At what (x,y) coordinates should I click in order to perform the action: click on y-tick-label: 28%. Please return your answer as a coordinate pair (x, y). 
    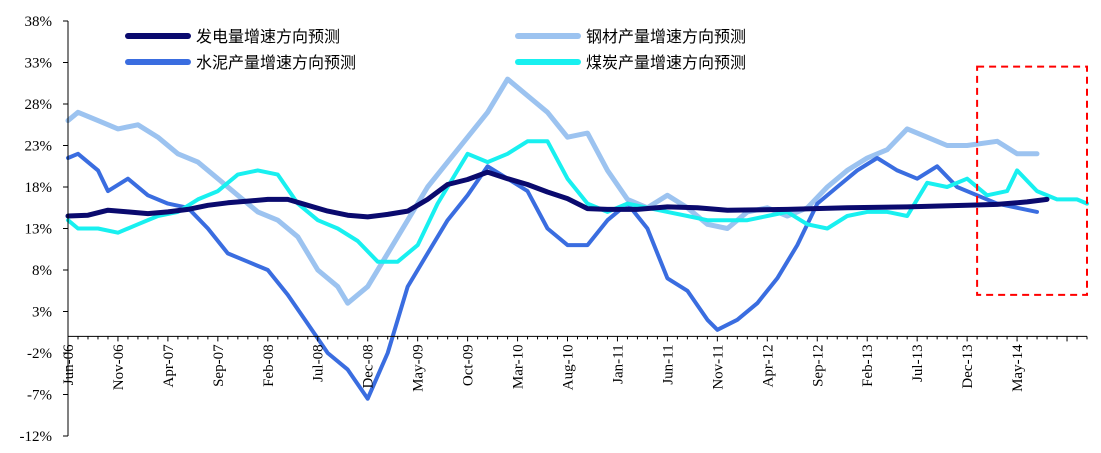
    Looking at the image, I should click on (39, 105).